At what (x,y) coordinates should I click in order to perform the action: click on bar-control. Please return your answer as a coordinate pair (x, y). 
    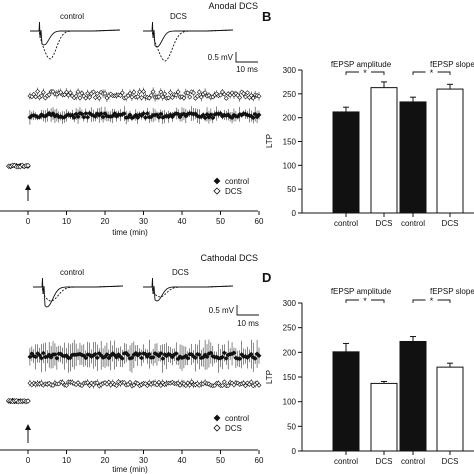
    Looking at the image, I should click on (346, 162).